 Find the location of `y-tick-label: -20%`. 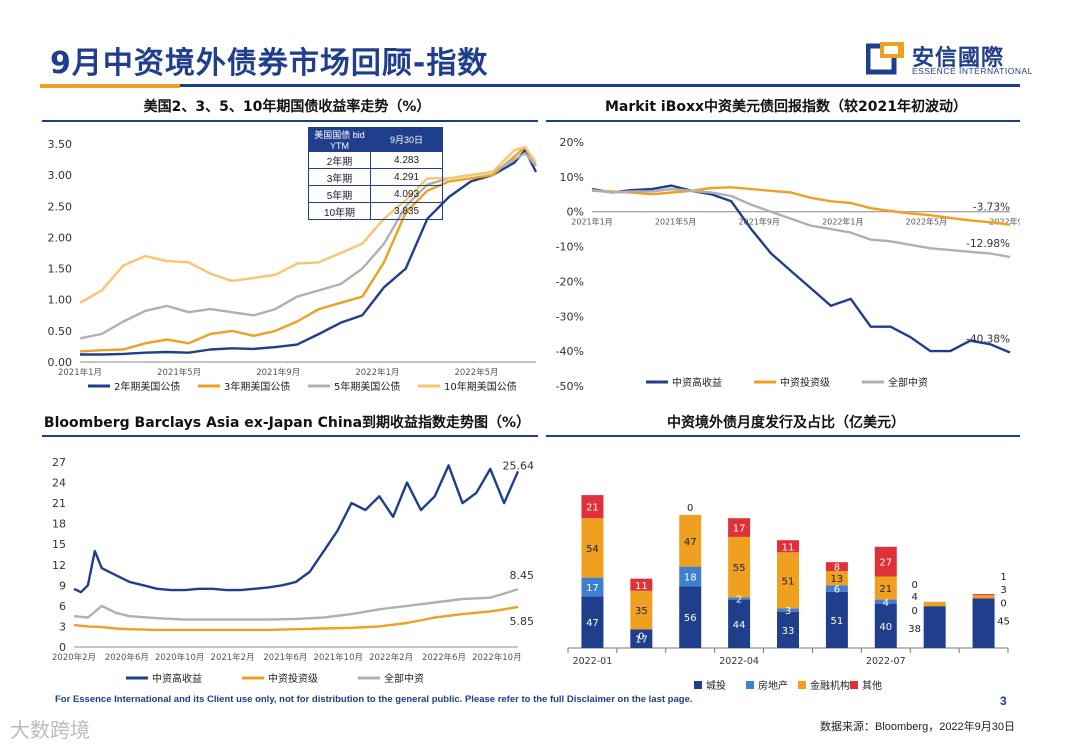

y-tick-label: -20% is located at coordinates (570, 281).